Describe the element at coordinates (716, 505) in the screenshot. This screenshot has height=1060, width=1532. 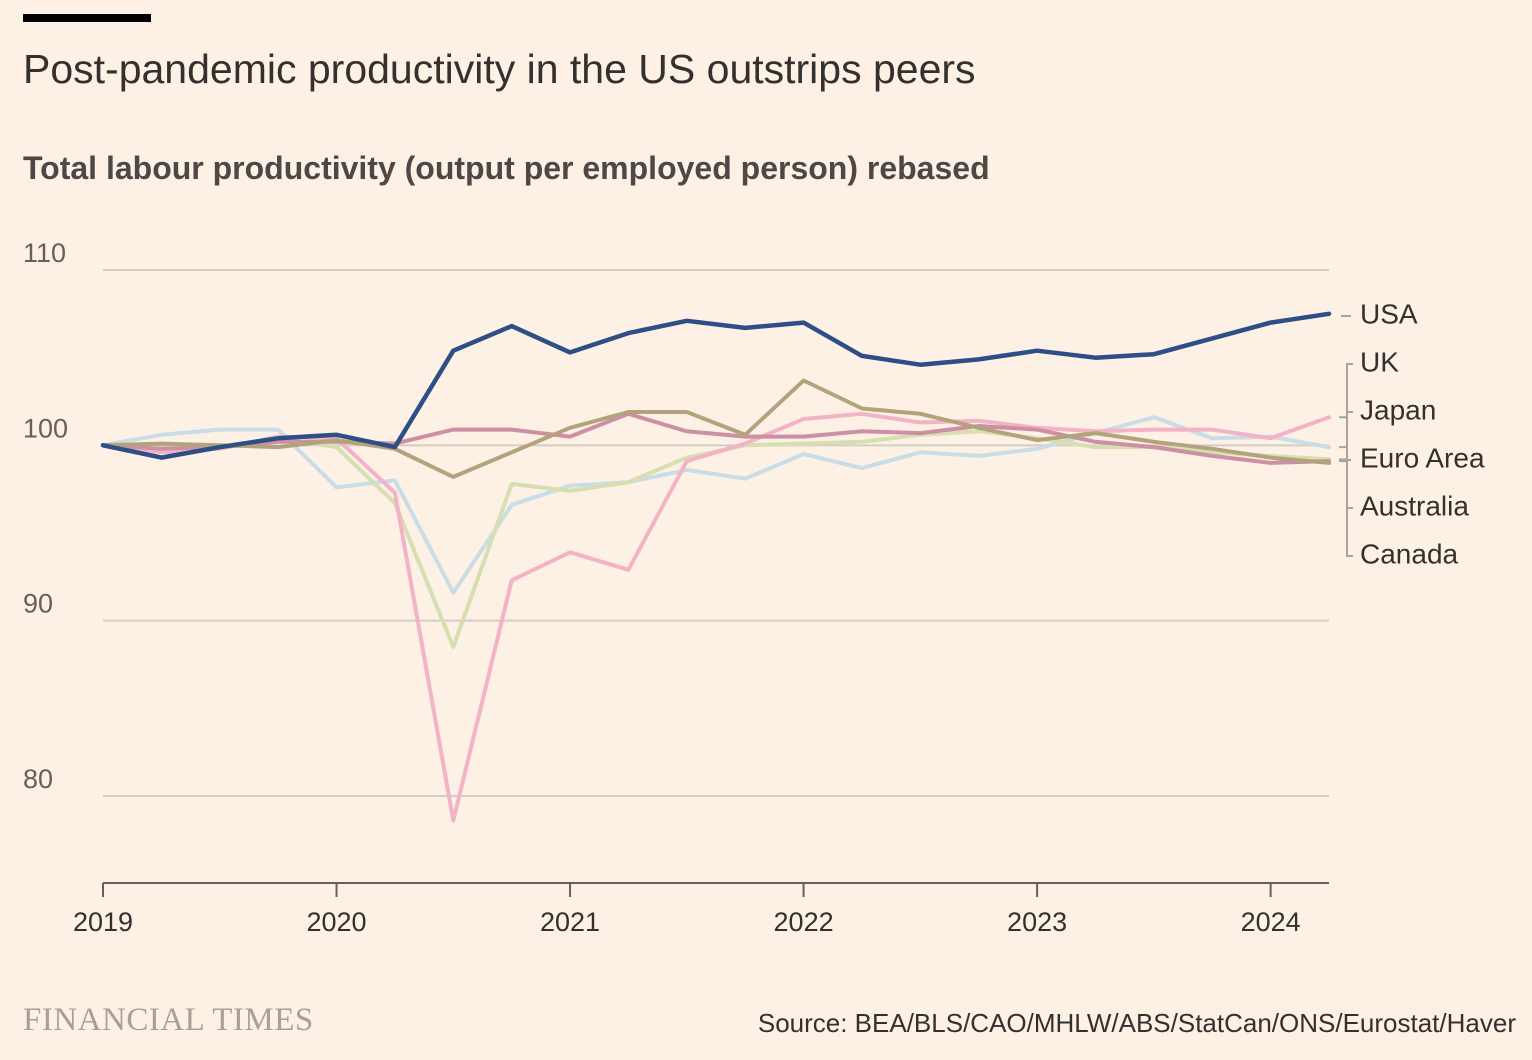
I see `series-line-australia` at that location.